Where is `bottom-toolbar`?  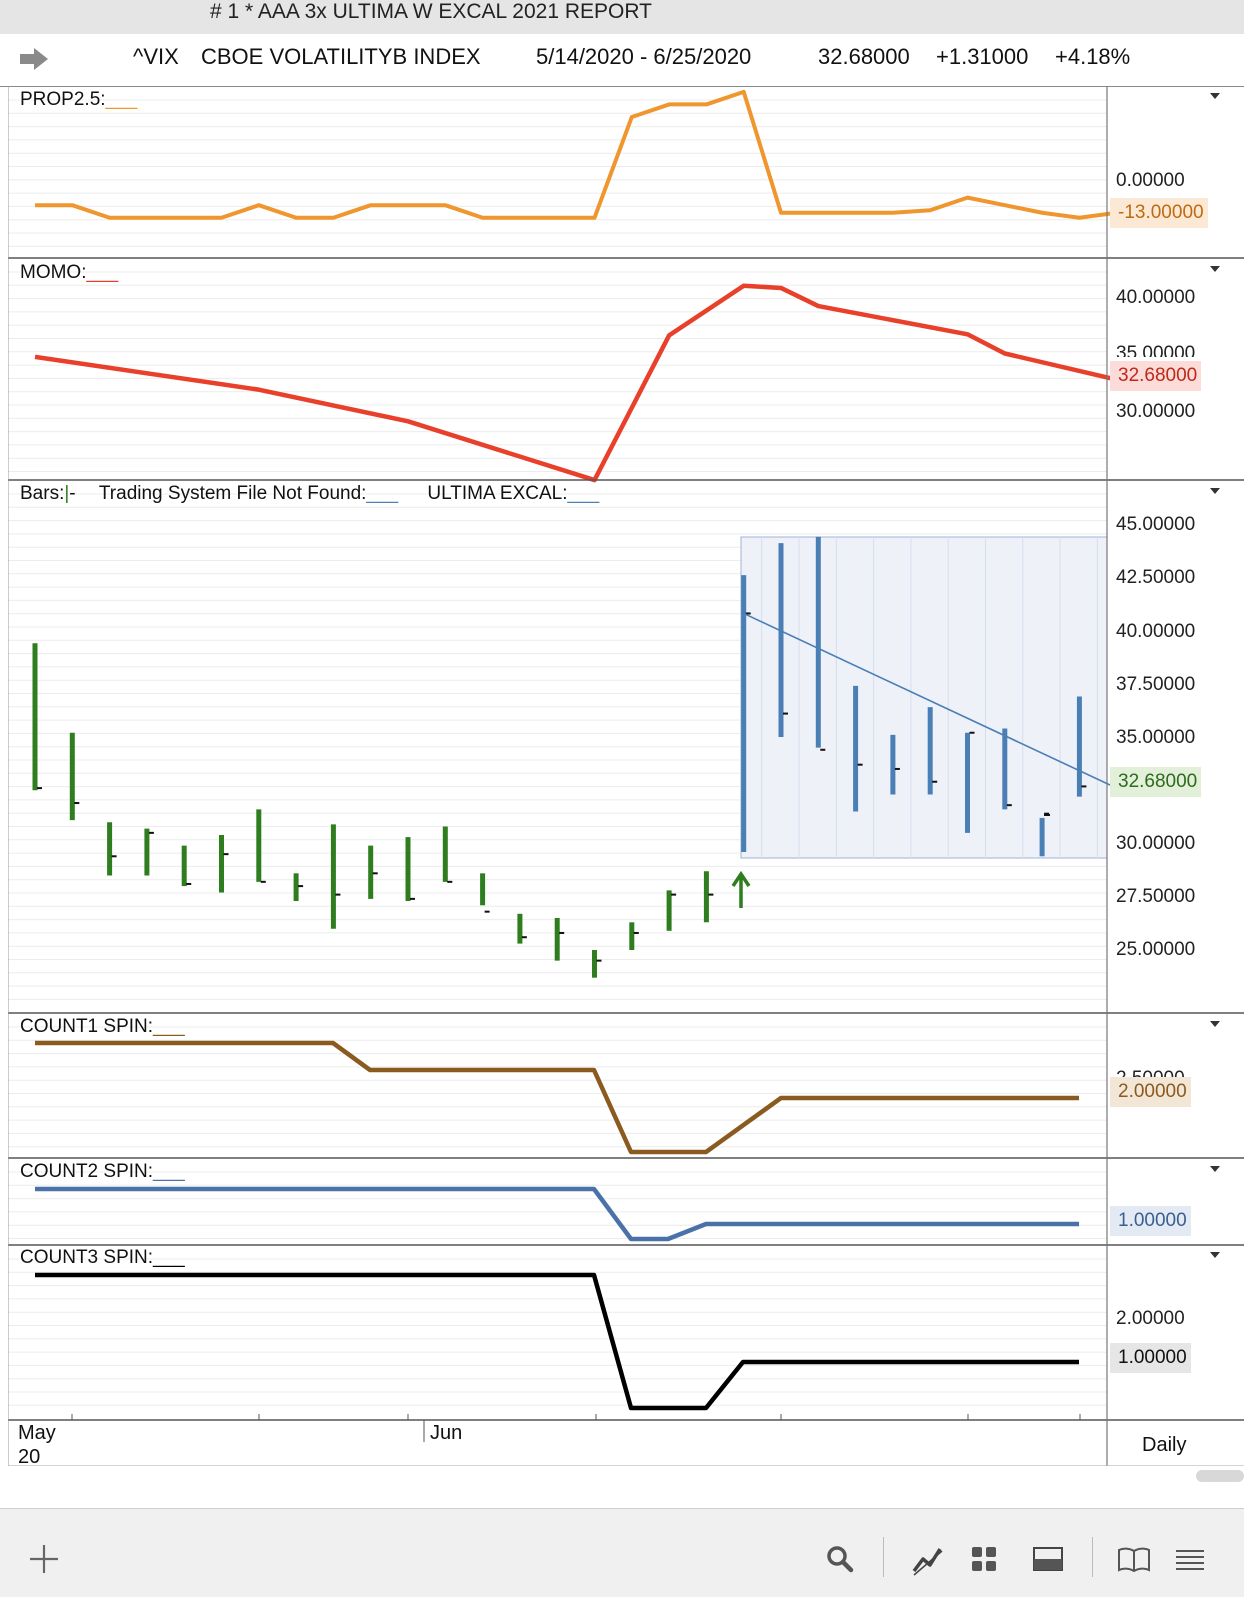
bottom-toolbar is located at coordinates (622, 1552).